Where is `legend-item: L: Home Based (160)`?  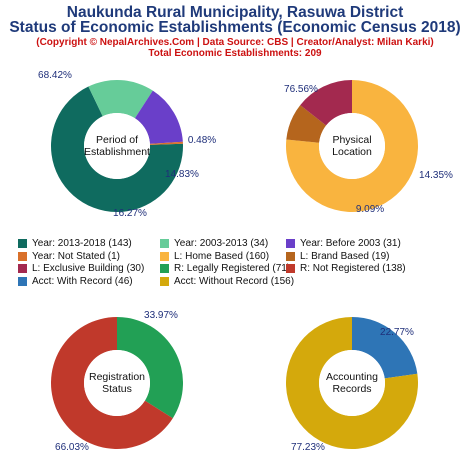
legend-item: L: Home Based (160) is located at coordinates (214, 256).